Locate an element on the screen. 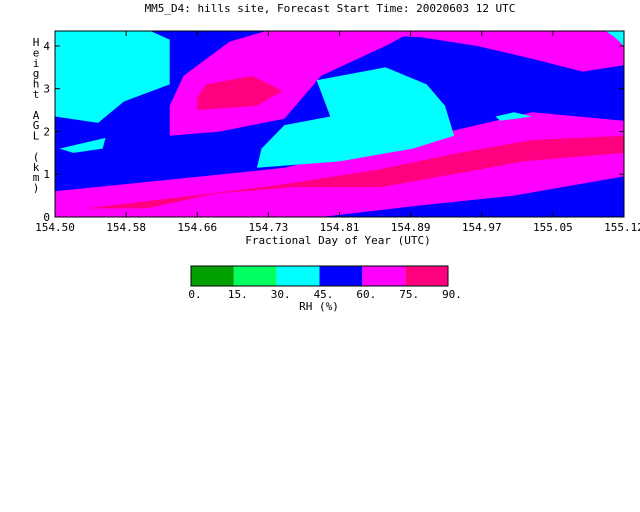 The height and width of the screenshot is (512, 640). colorbar-tick-label: 30. is located at coordinates (281, 294).